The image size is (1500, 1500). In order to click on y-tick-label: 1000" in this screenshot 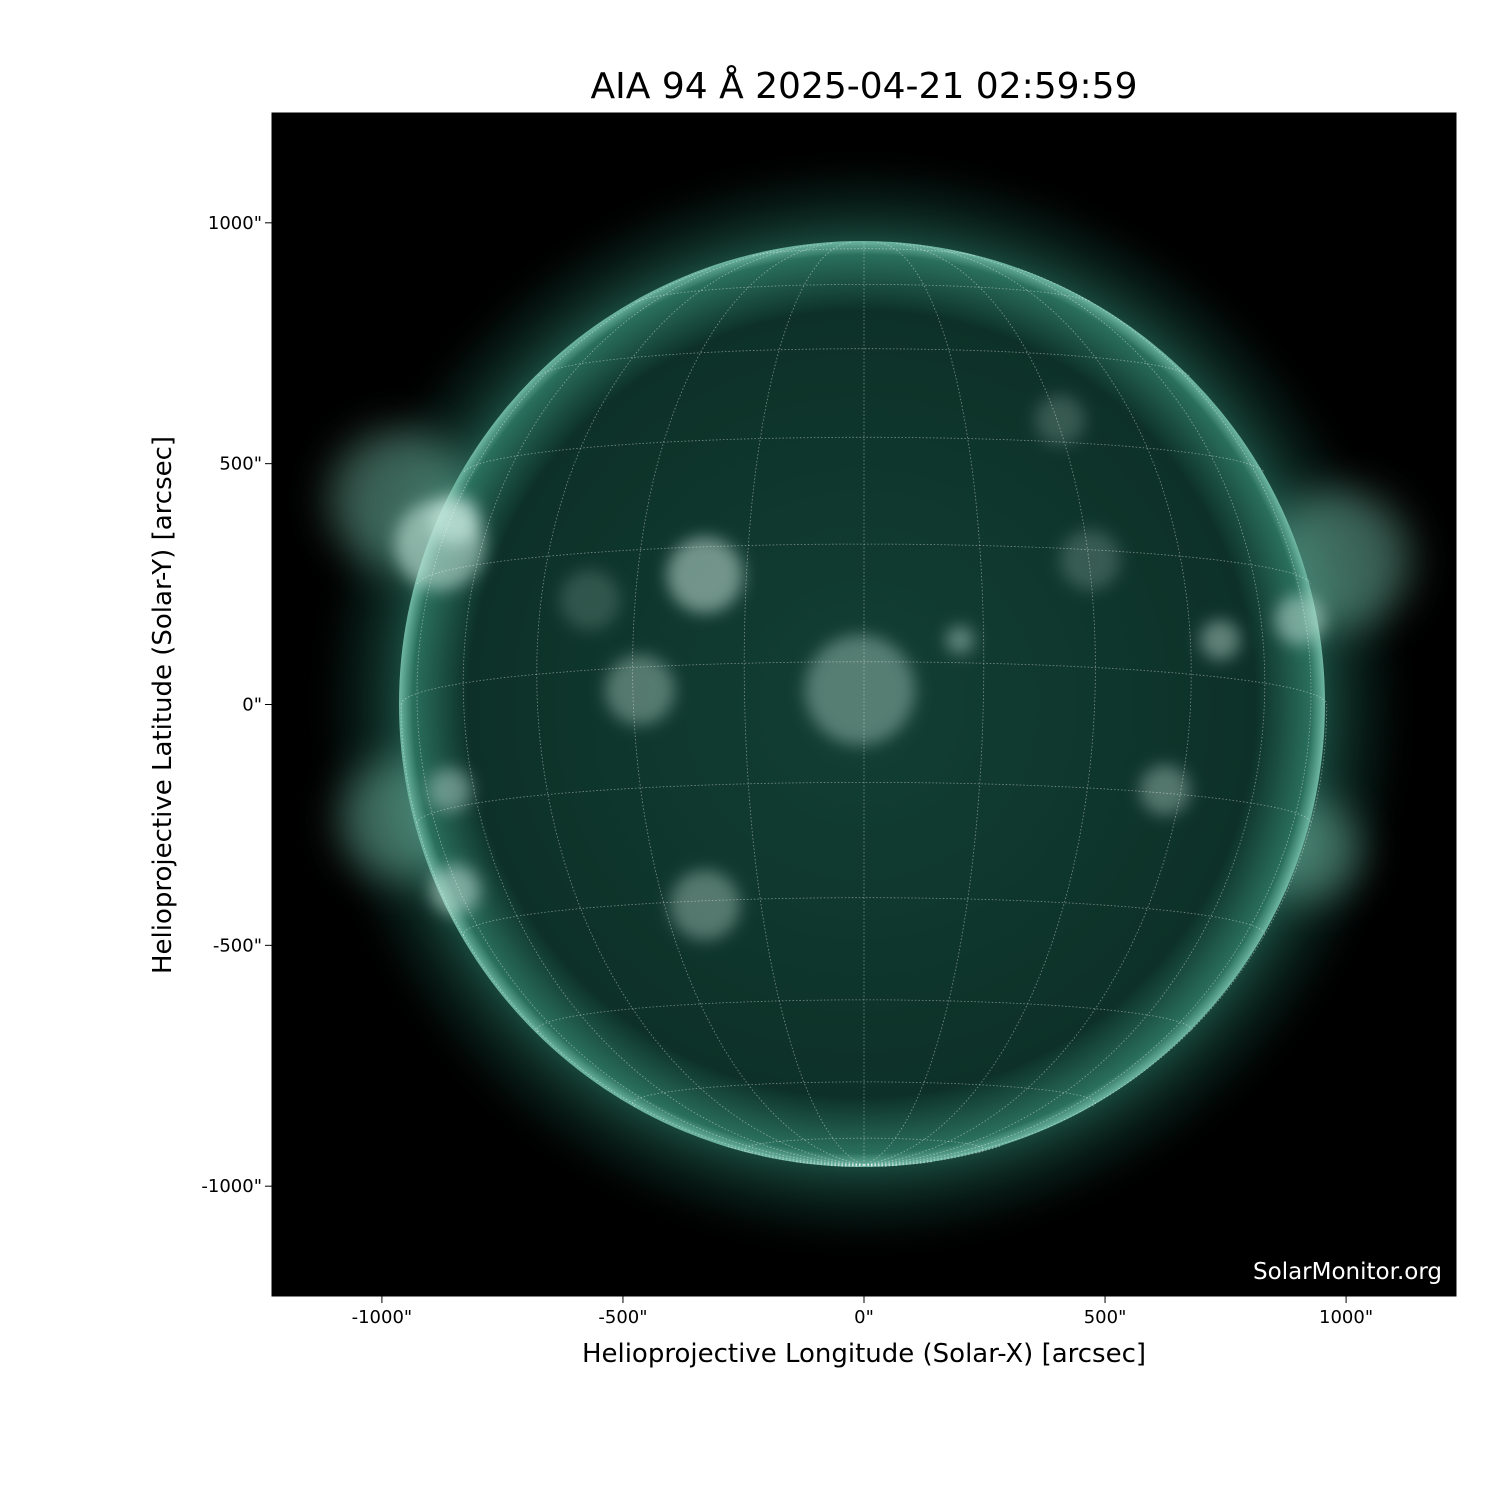, I will do `click(235, 223)`.